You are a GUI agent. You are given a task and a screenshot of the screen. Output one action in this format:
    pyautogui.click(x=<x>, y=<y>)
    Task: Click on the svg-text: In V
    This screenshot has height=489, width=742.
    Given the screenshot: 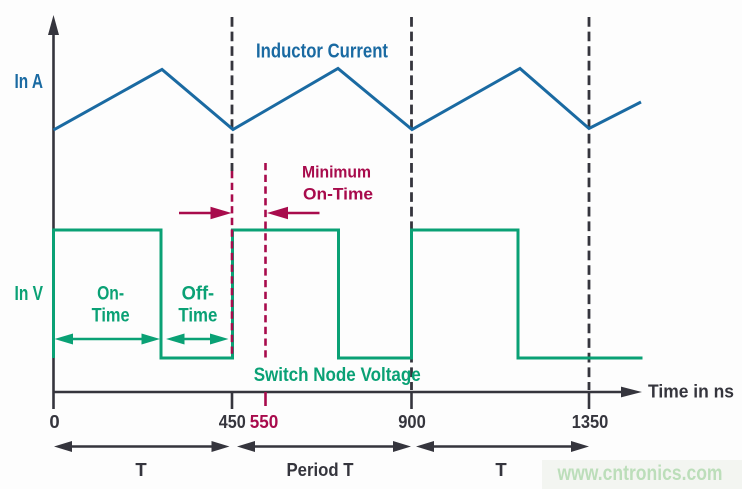 What is the action you would take?
    pyautogui.click(x=29, y=294)
    